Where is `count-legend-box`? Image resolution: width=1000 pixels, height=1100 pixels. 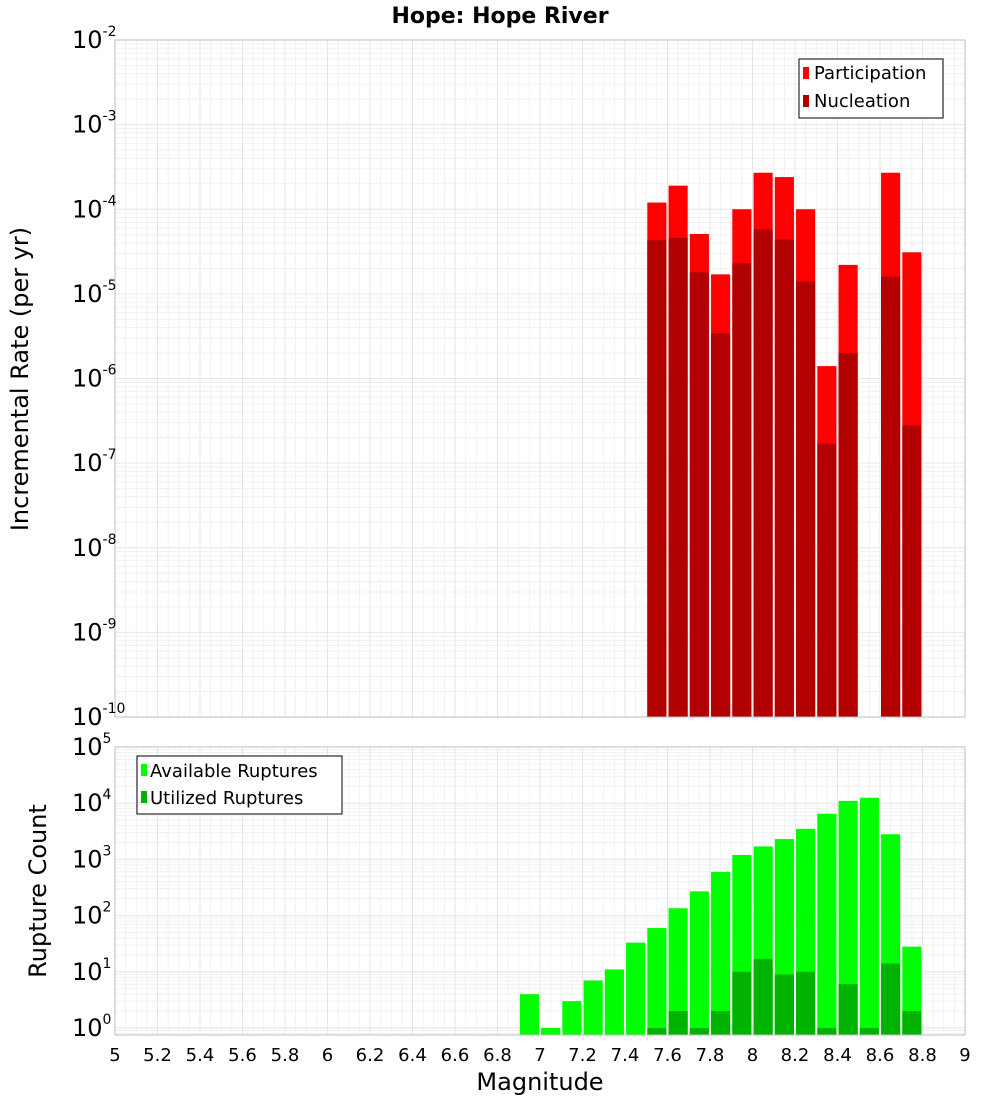
count-legend-box is located at coordinates (239, 785).